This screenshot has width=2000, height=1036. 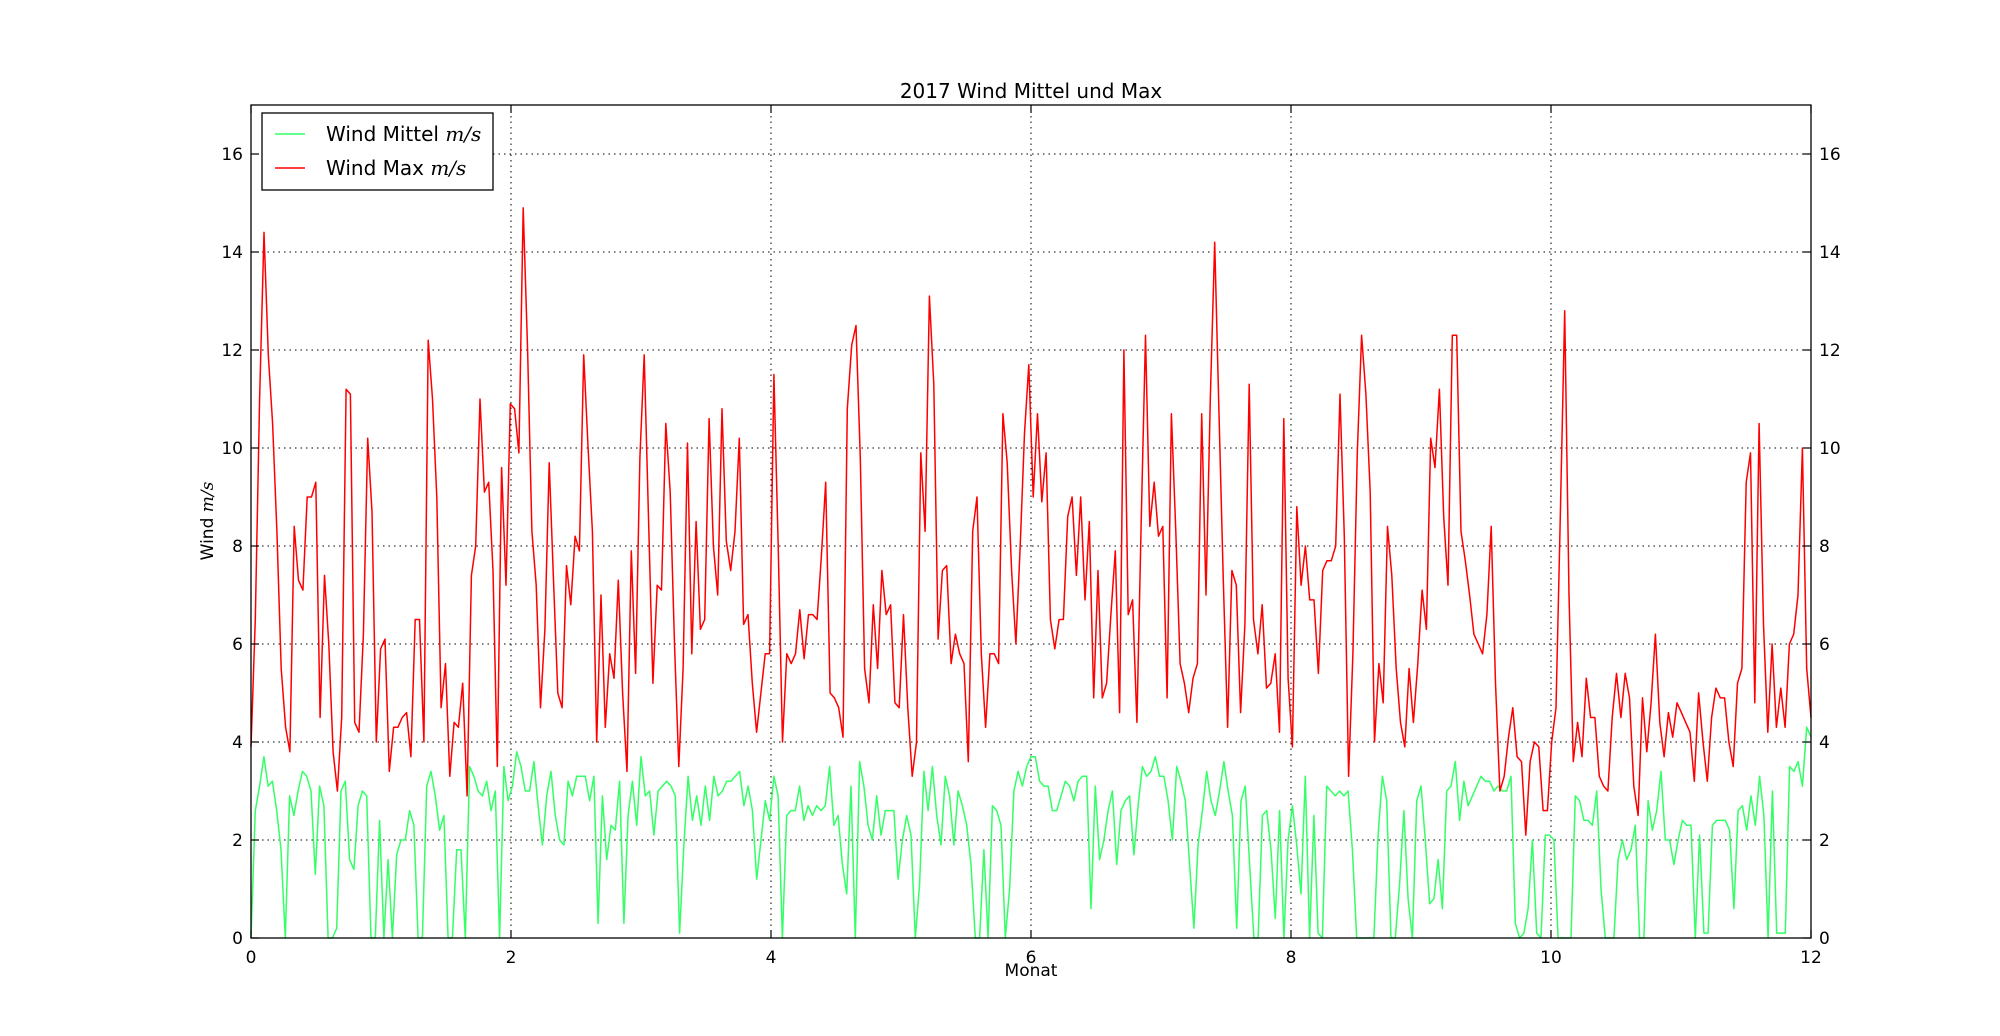 What do you see at coordinates (237, 939) in the screenshot?
I see `y-tick-label: 0` at bounding box center [237, 939].